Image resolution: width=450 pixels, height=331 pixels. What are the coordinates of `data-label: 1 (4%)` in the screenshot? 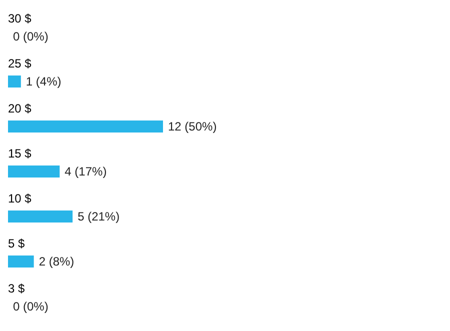 It's located at (44, 81).